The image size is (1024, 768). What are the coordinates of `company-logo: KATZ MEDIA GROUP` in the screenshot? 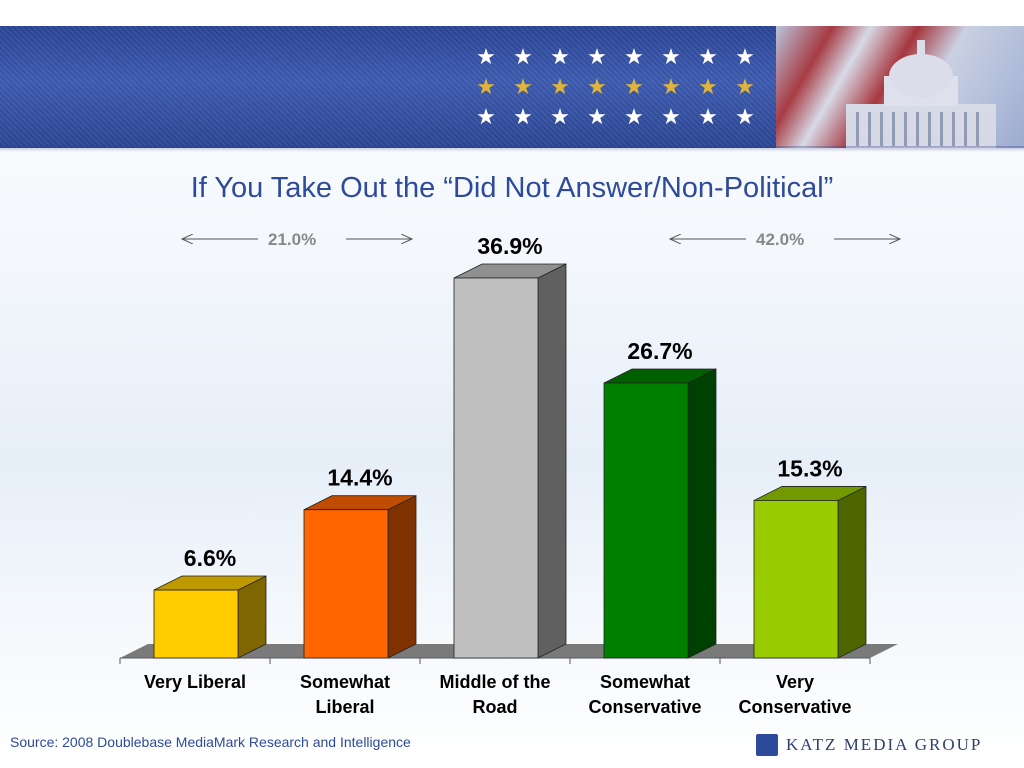 It's located at (869, 745).